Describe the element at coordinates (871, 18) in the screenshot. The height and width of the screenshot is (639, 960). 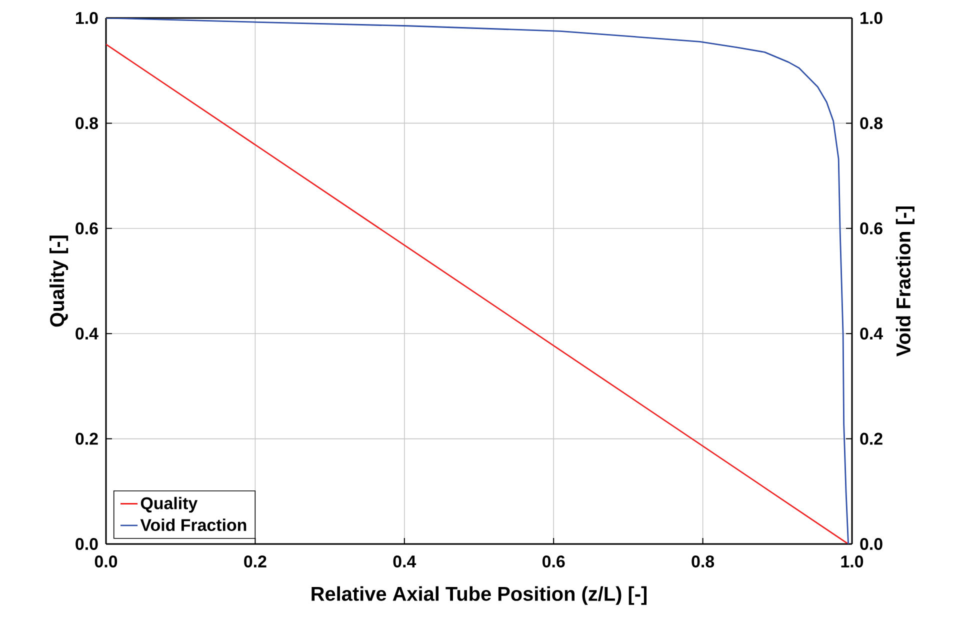
I see `y2-tick-label: 1.0` at that location.